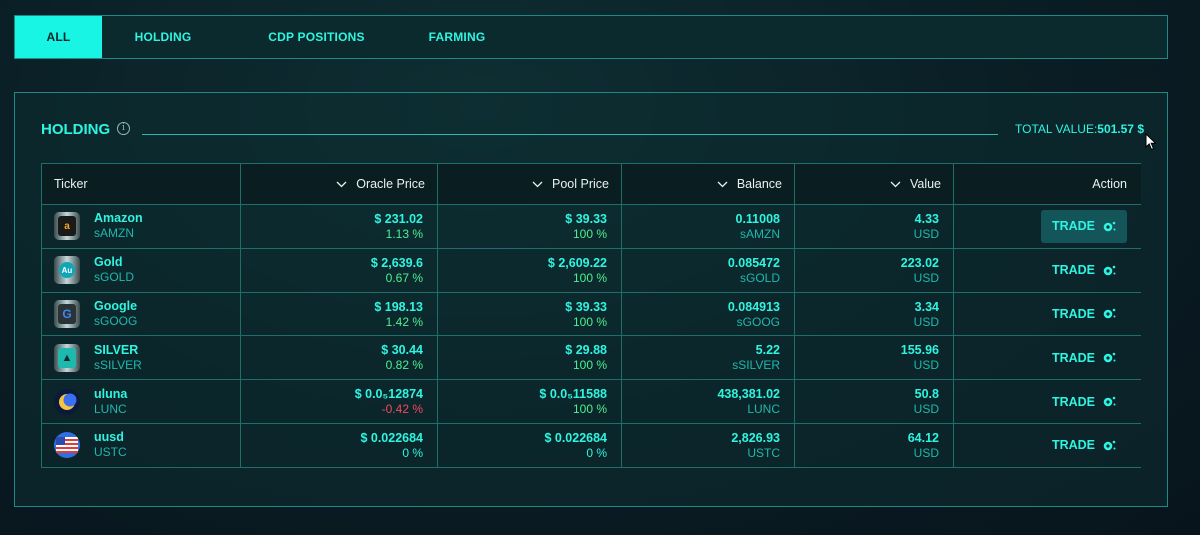 The width and height of the screenshot is (1200, 535). I want to click on tab-cdp-positions: CDP POSITIONS, so click(316, 37).